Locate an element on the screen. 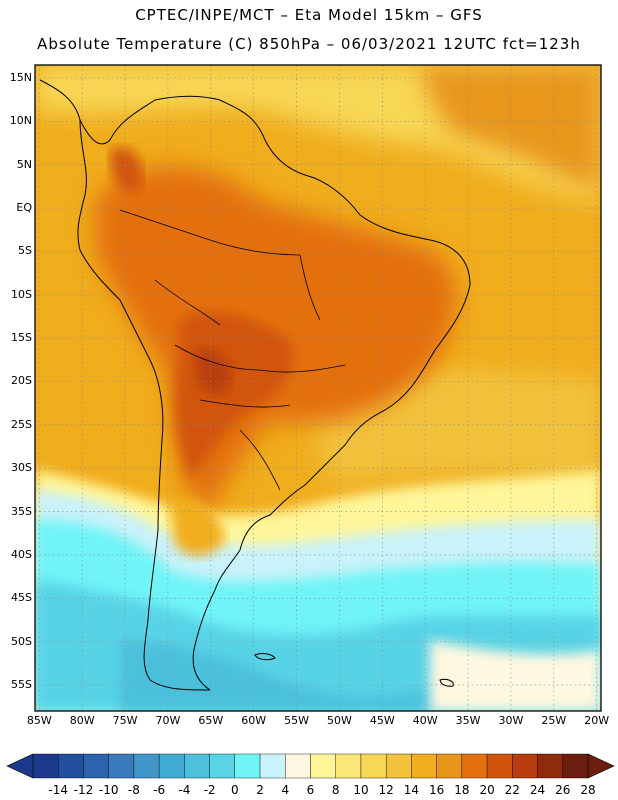 The height and width of the screenshot is (800, 618). country-borders is located at coordinates (232, 350).